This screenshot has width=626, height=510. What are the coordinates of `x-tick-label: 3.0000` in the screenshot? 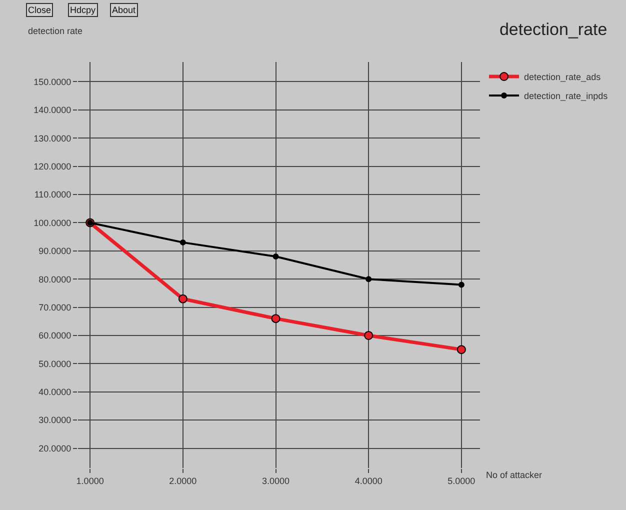 It's located at (276, 481).